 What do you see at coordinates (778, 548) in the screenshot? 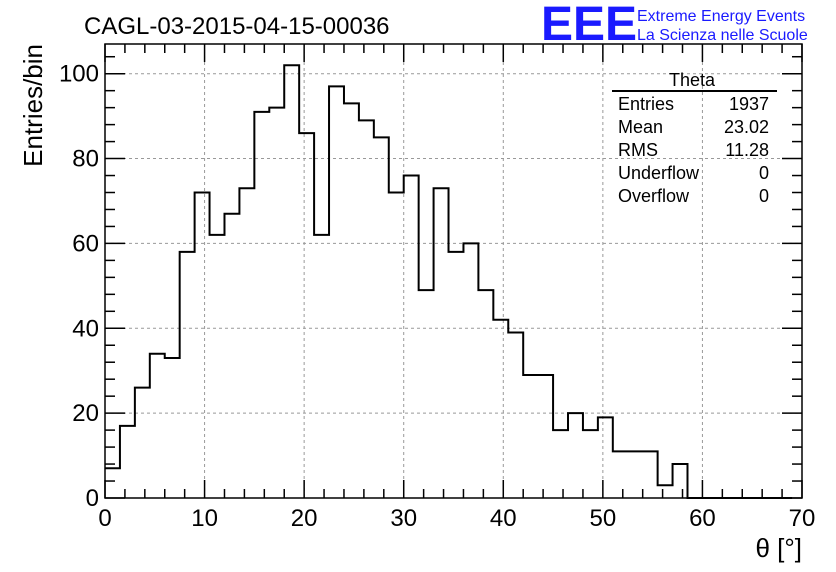
I see `x-axis-title: θ [°]` at bounding box center [778, 548].